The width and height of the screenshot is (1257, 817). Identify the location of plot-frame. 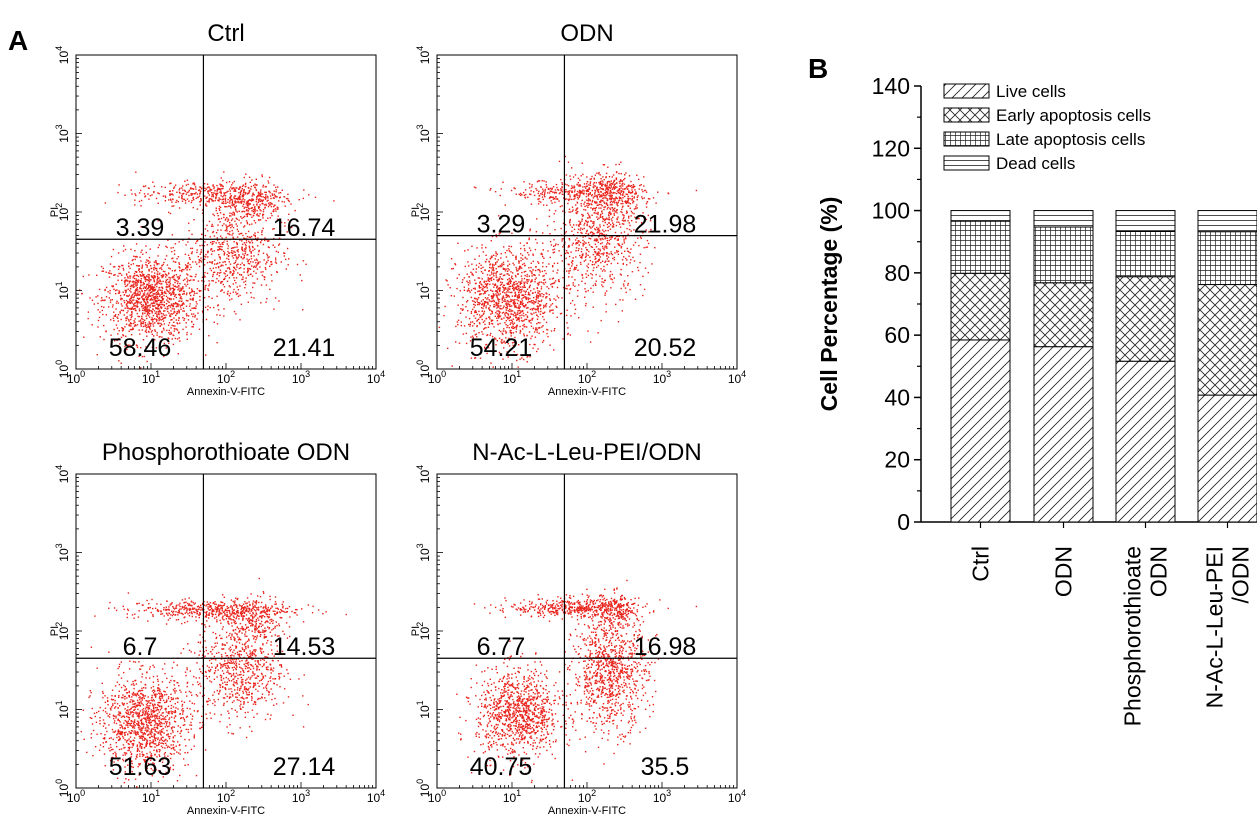
(226, 212).